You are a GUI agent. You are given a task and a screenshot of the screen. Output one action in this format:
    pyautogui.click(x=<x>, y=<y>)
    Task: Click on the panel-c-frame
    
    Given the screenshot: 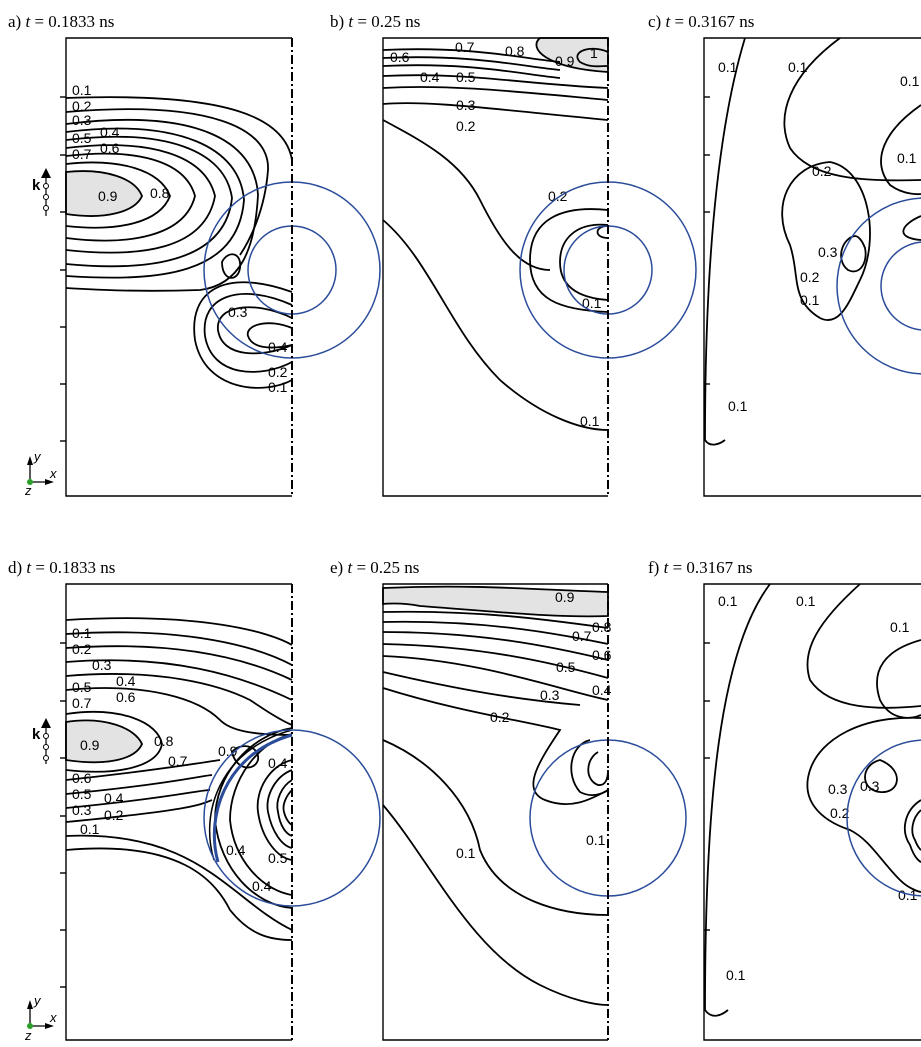 What is the action you would take?
    pyautogui.click(x=812, y=267)
    